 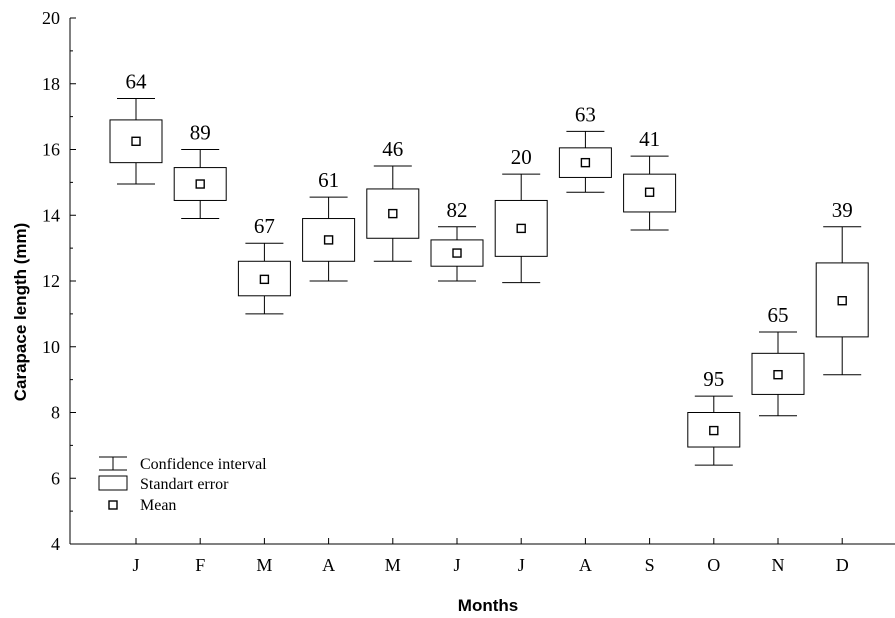 I want to click on x-tick-label: F, so click(x=200, y=565).